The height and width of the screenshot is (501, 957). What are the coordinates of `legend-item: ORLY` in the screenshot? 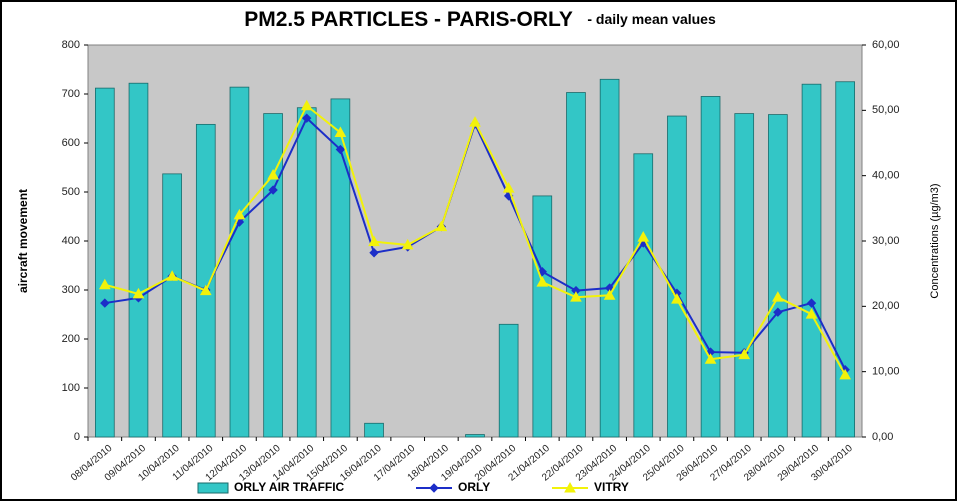 It's located at (453, 487).